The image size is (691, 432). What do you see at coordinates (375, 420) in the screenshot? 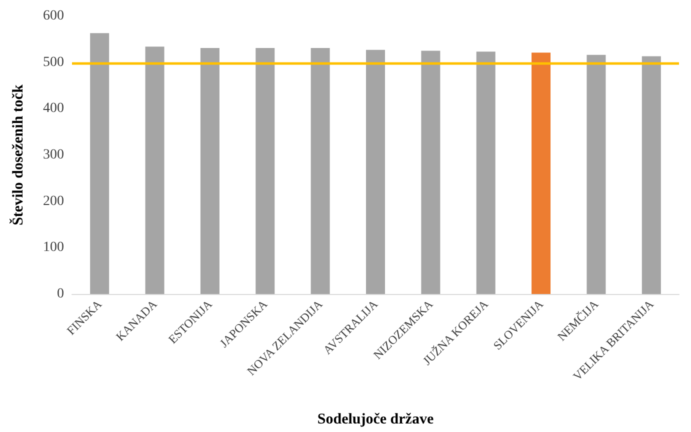
I see `x-axis-title: Sodelujoče države` at bounding box center [375, 420].